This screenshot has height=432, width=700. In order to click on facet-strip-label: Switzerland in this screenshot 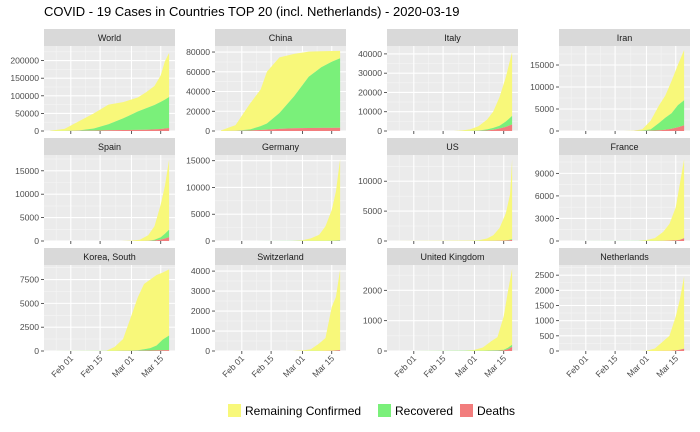, I will do `click(280, 257)`.